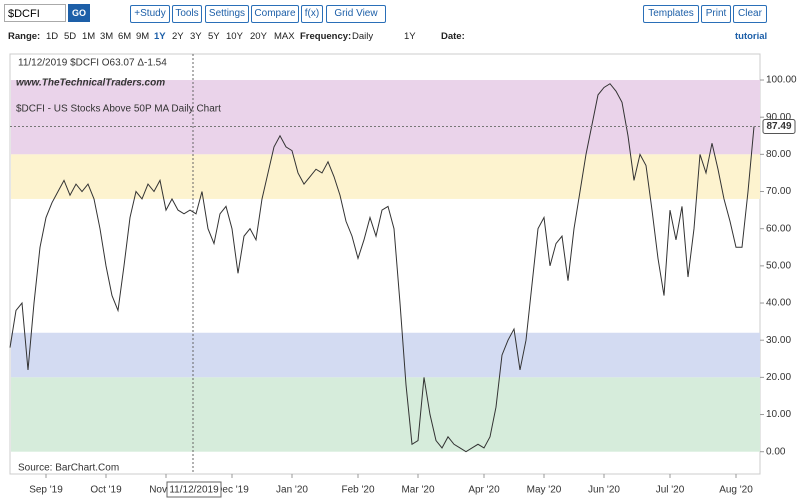  What do you see at coordinates (312, 14) in the screenshot?
I see `toolbar-button: f(x)` at bounding box center [312, 14].